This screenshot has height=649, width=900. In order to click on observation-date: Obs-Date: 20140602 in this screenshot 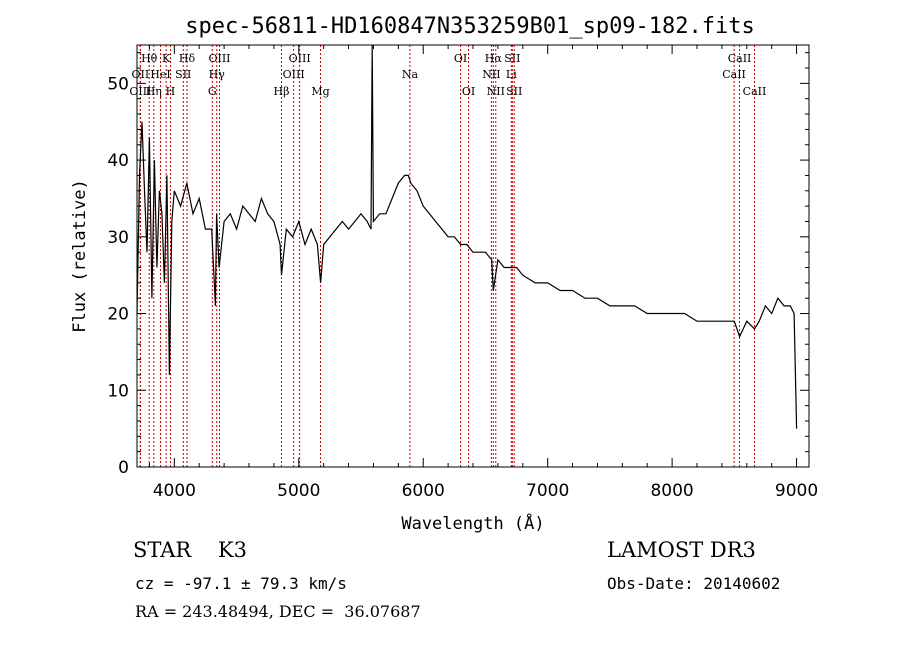, I will do `click(694, 583)`.